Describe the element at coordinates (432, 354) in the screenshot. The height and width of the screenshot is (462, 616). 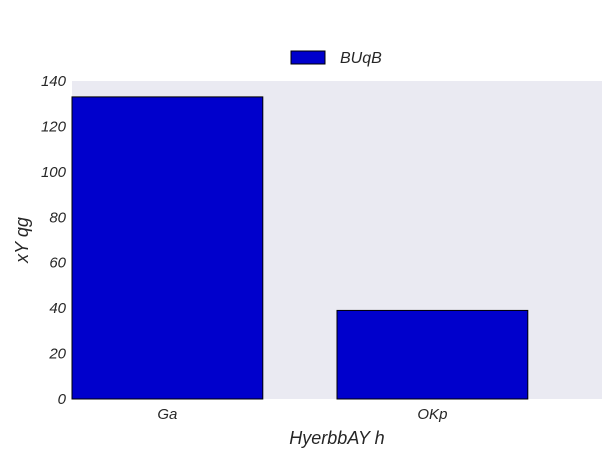
I see `bar-OKp` at that location.